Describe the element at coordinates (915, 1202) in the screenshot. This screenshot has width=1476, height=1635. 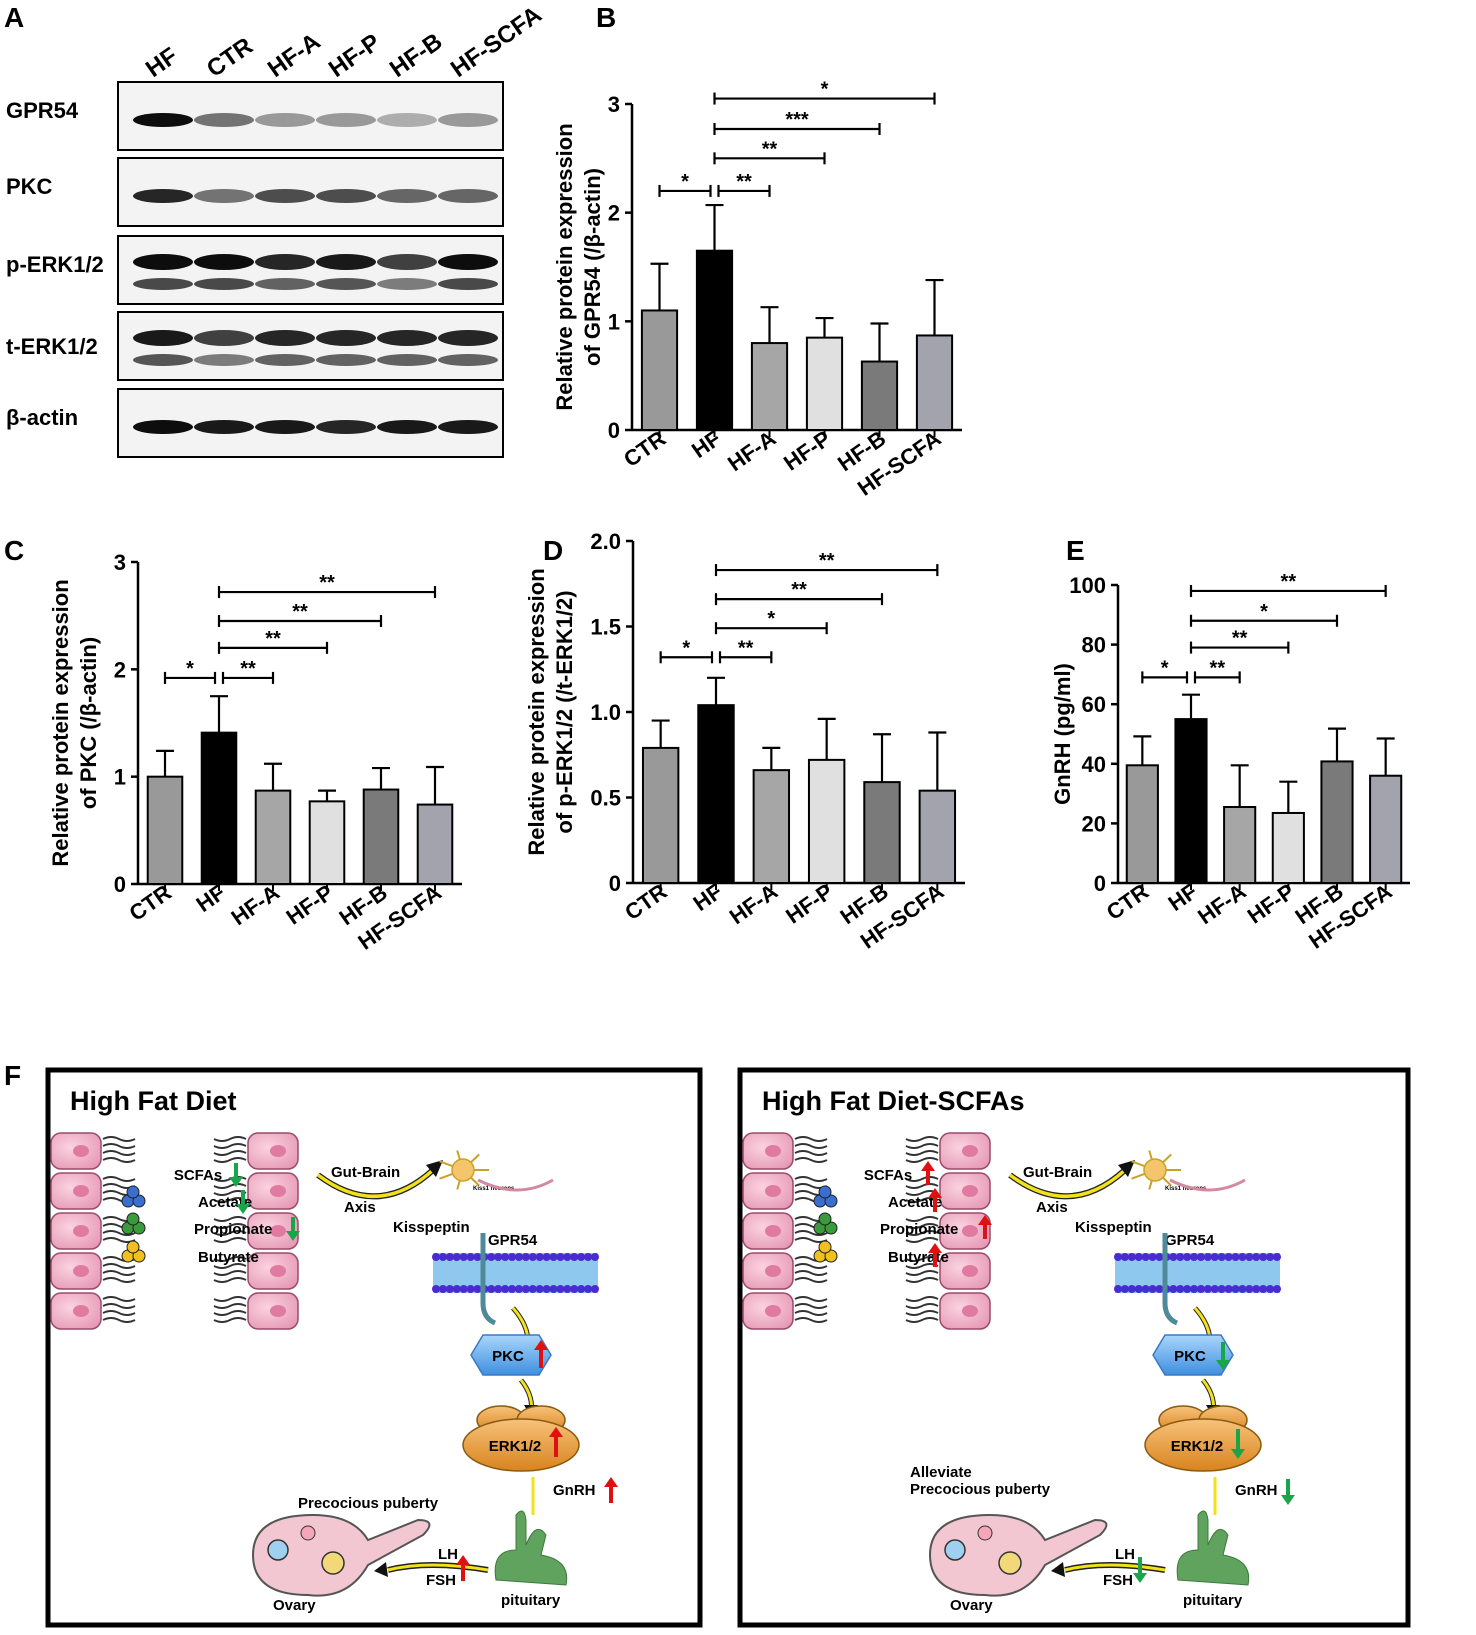
I see `scfa-label: Acetate` at that location.